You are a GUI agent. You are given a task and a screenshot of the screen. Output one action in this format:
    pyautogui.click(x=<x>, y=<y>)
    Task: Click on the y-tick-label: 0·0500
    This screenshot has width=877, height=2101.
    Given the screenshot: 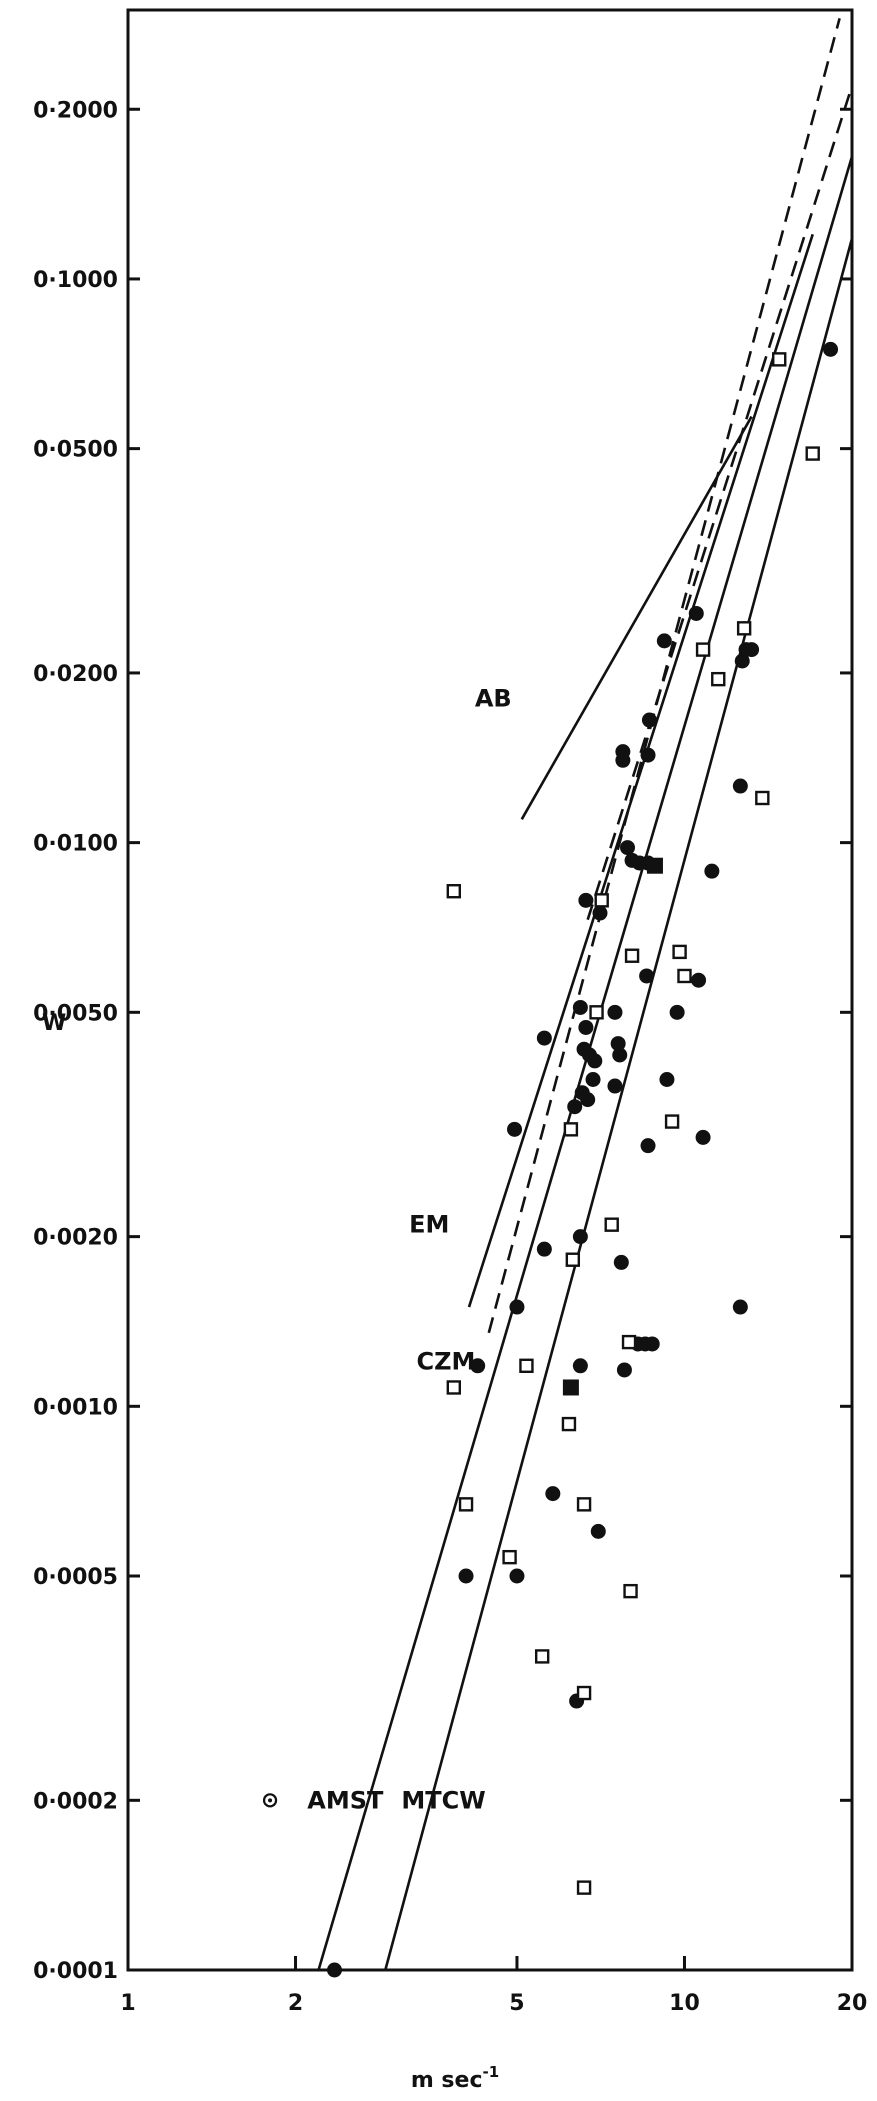 What is the action you would take?
    pyautogui.click(x=75, y=450)
    